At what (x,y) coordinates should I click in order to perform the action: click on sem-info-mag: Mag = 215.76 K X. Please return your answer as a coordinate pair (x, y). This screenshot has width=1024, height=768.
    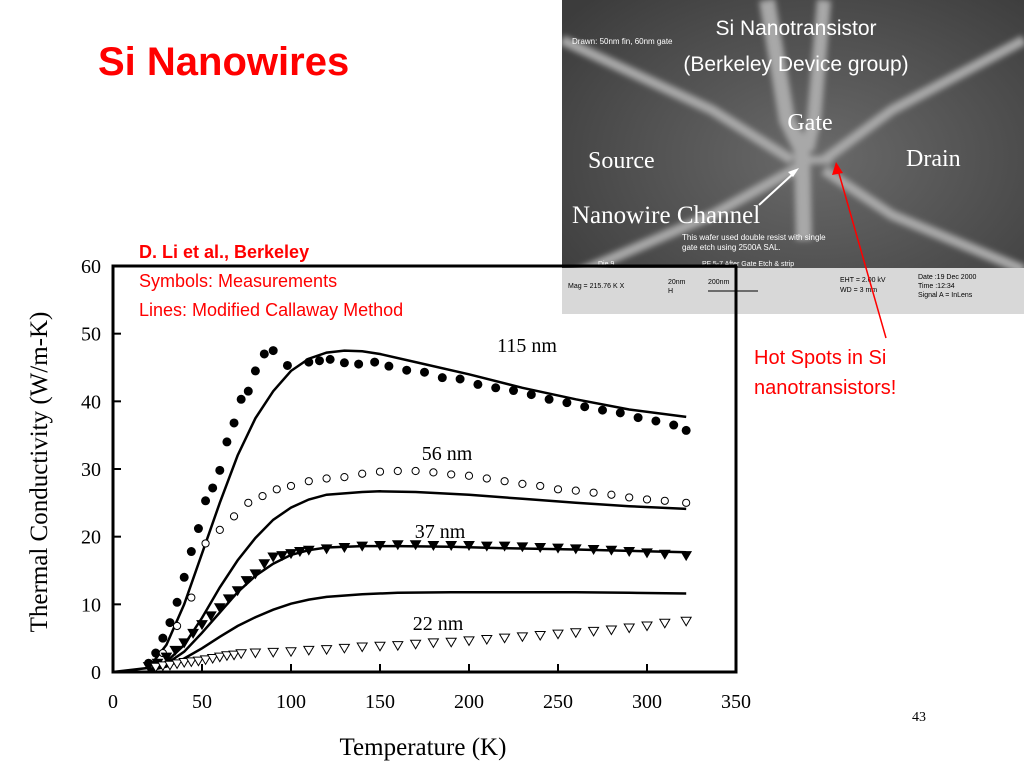
    Looking at the image, I should click on (596, 286).